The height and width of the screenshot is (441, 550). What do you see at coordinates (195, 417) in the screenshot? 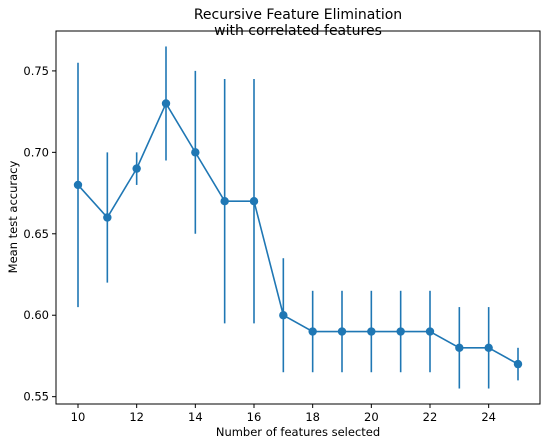
I see `x-tick-label: 14` at bounding box center [195, 417].